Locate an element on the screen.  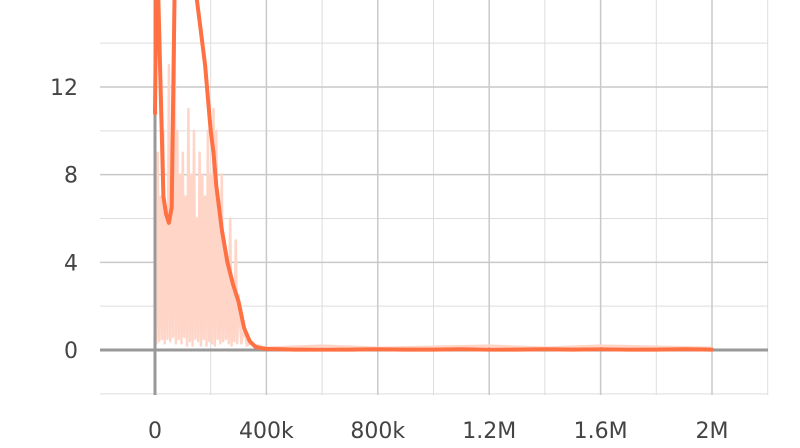
x-tick-labels: 0 400k 800k 1.2M 1.6M 2M is located at coordinates (438, 431).